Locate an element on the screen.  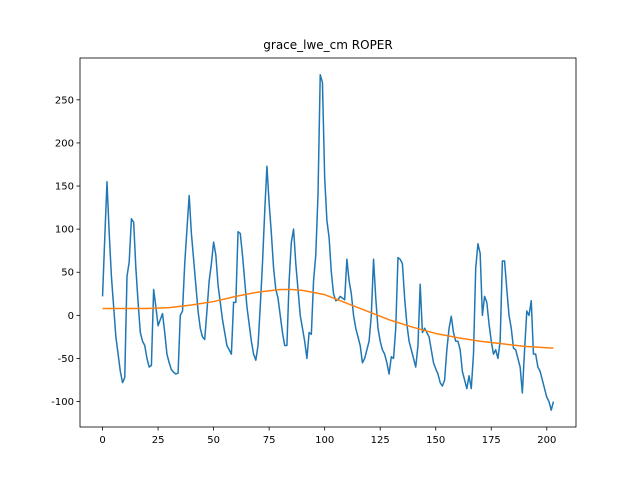
y-tick-label: -50 is located at coordinates (66, 359).